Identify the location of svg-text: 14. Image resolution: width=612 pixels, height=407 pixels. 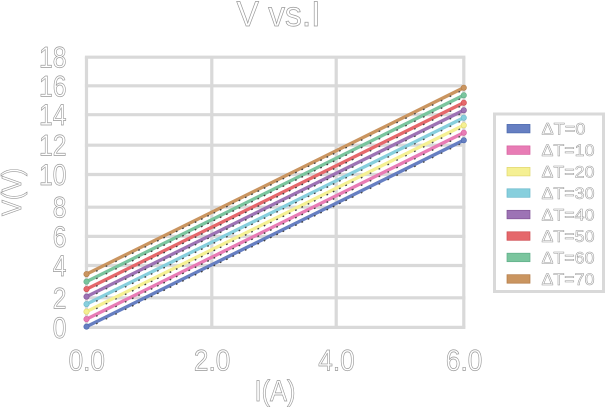
(53, 115).